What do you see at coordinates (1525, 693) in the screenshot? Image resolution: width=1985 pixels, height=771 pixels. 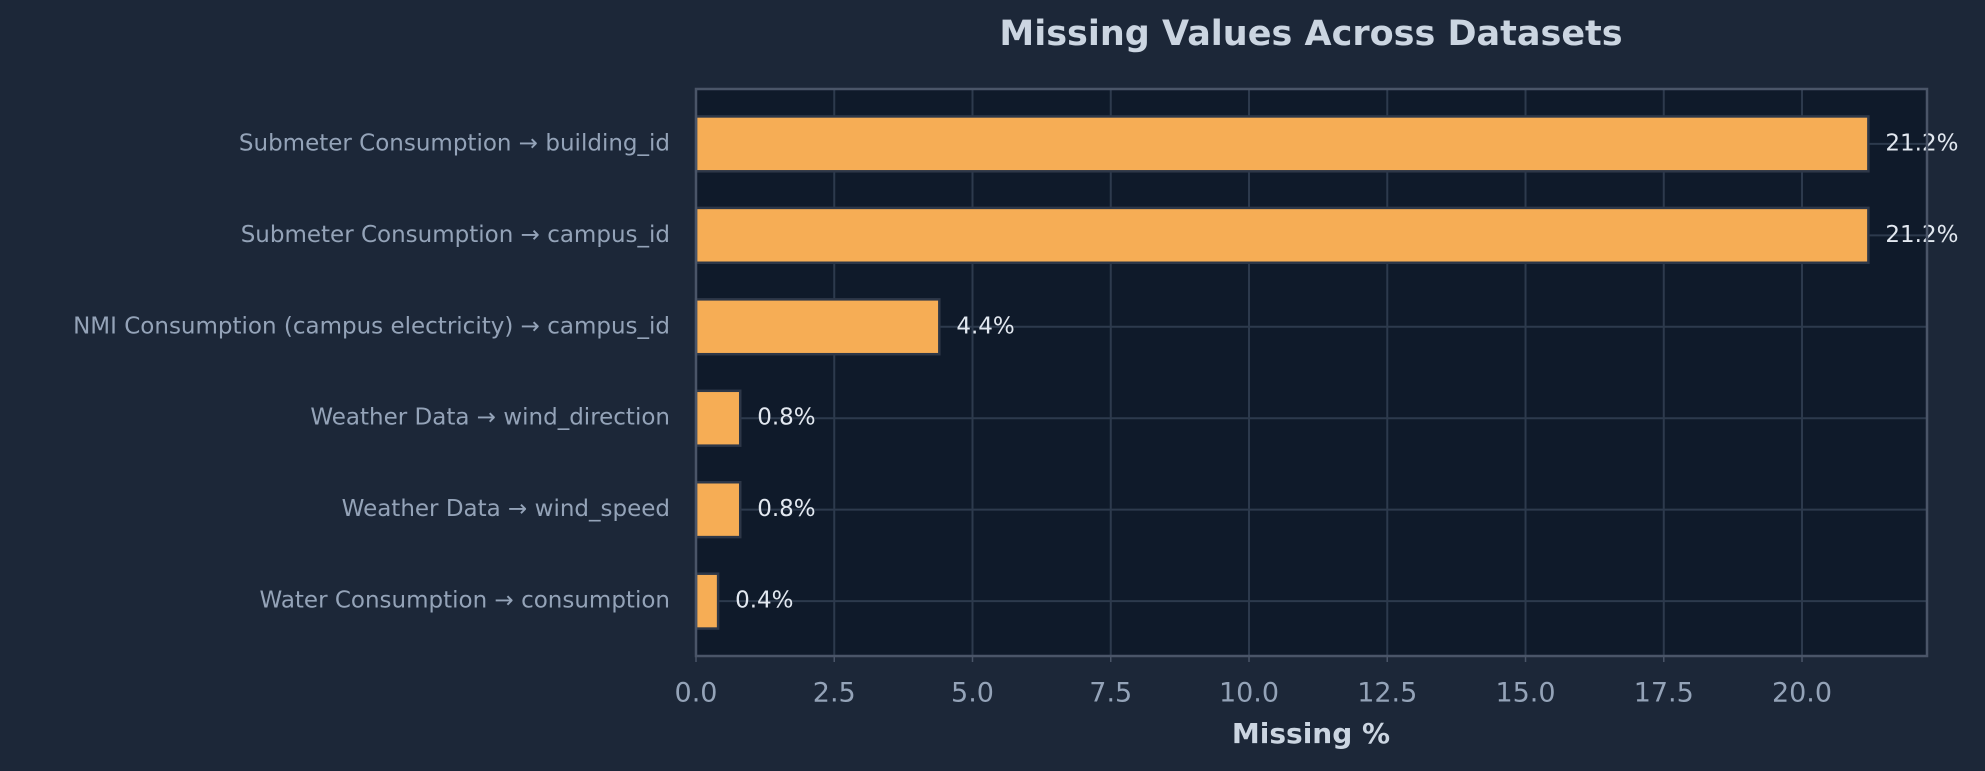 I see `x-tick-label: 15.0` at bounding box center [1525, 693].